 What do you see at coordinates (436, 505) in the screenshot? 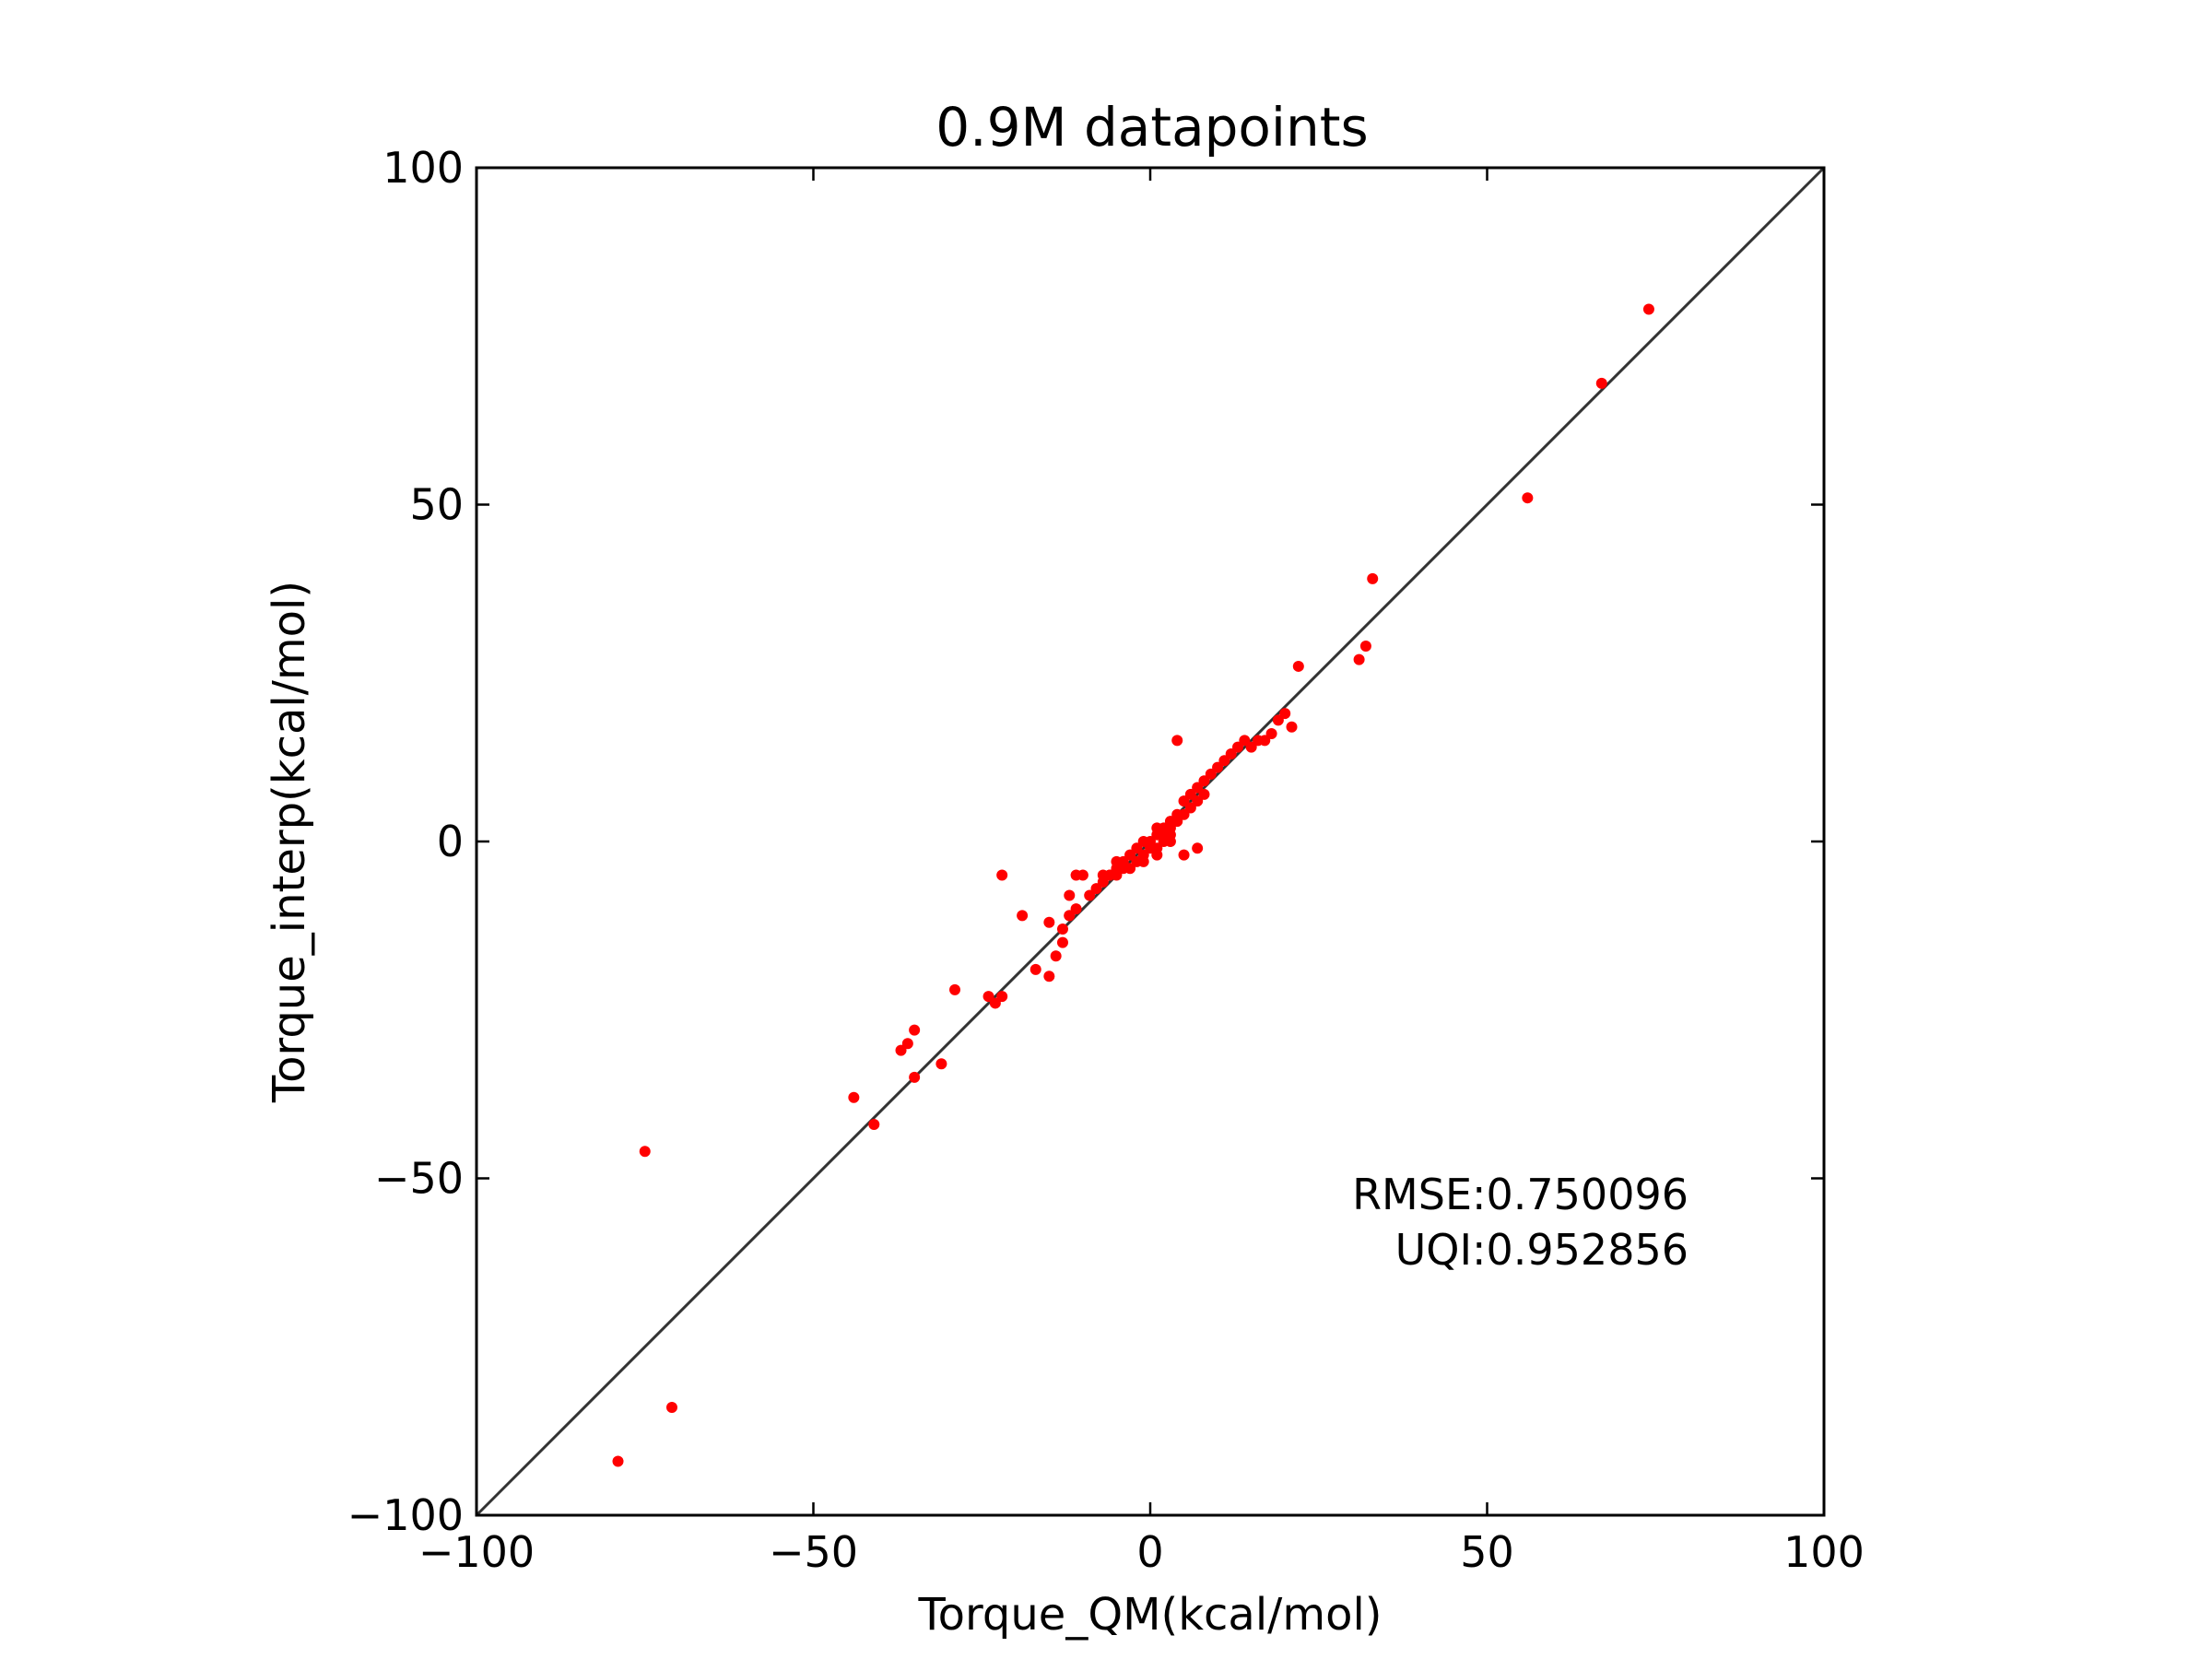
I see `y-tick-label: 50` at bounding box center [436, 505].